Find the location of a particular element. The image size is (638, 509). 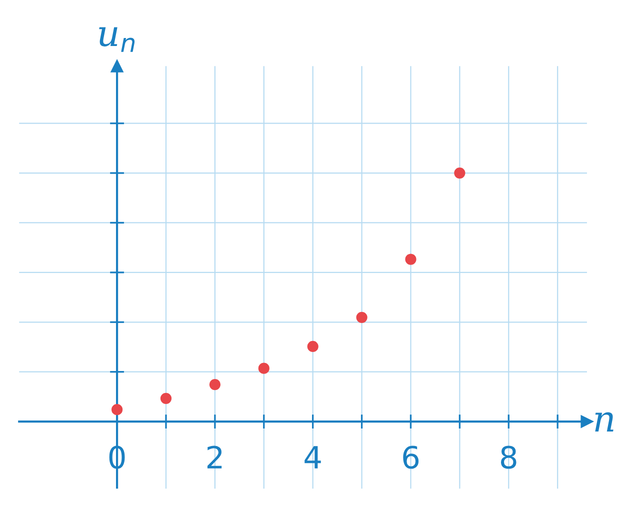

x-tick-label: 2 is located at coordinates (214, 457).